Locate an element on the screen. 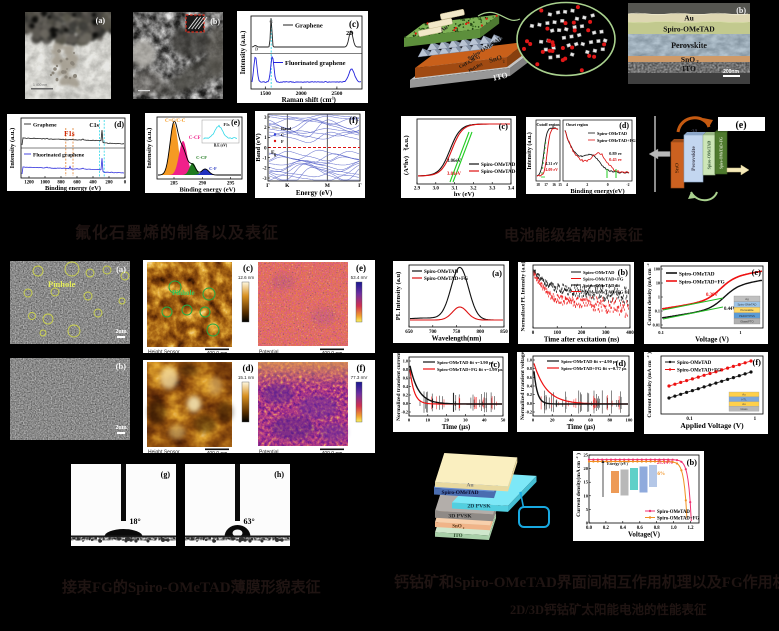 The width and height of the screenshot is (779, 631). svg-text: -1 is located at coordinates (265, 158).